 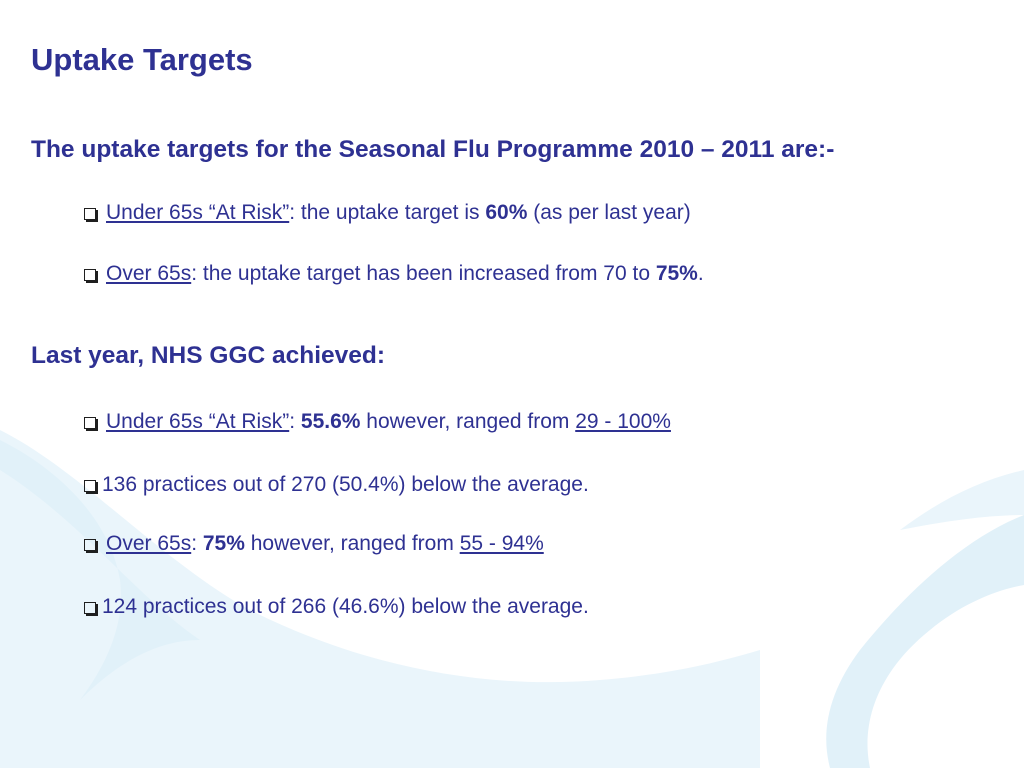 I want to click on item-text: : the uptake target is, so click(x=387, y=212).